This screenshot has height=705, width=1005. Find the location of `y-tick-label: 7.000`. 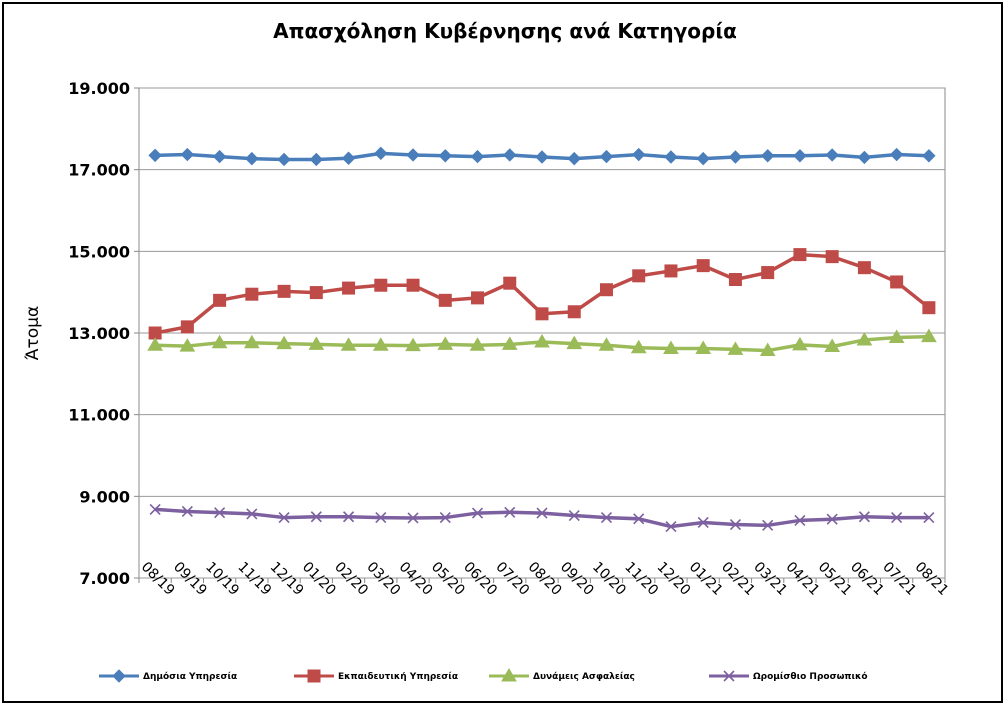

y-tick-label: 7.000 is located at coordinates (104, 578).